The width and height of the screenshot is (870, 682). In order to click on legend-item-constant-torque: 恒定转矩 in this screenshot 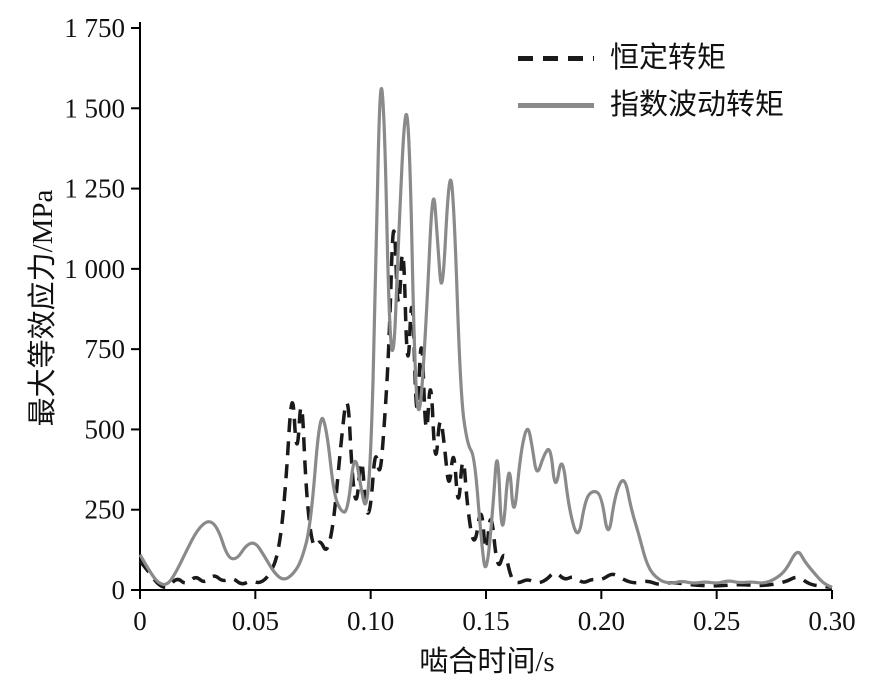, I will do `click(651, 58)`.